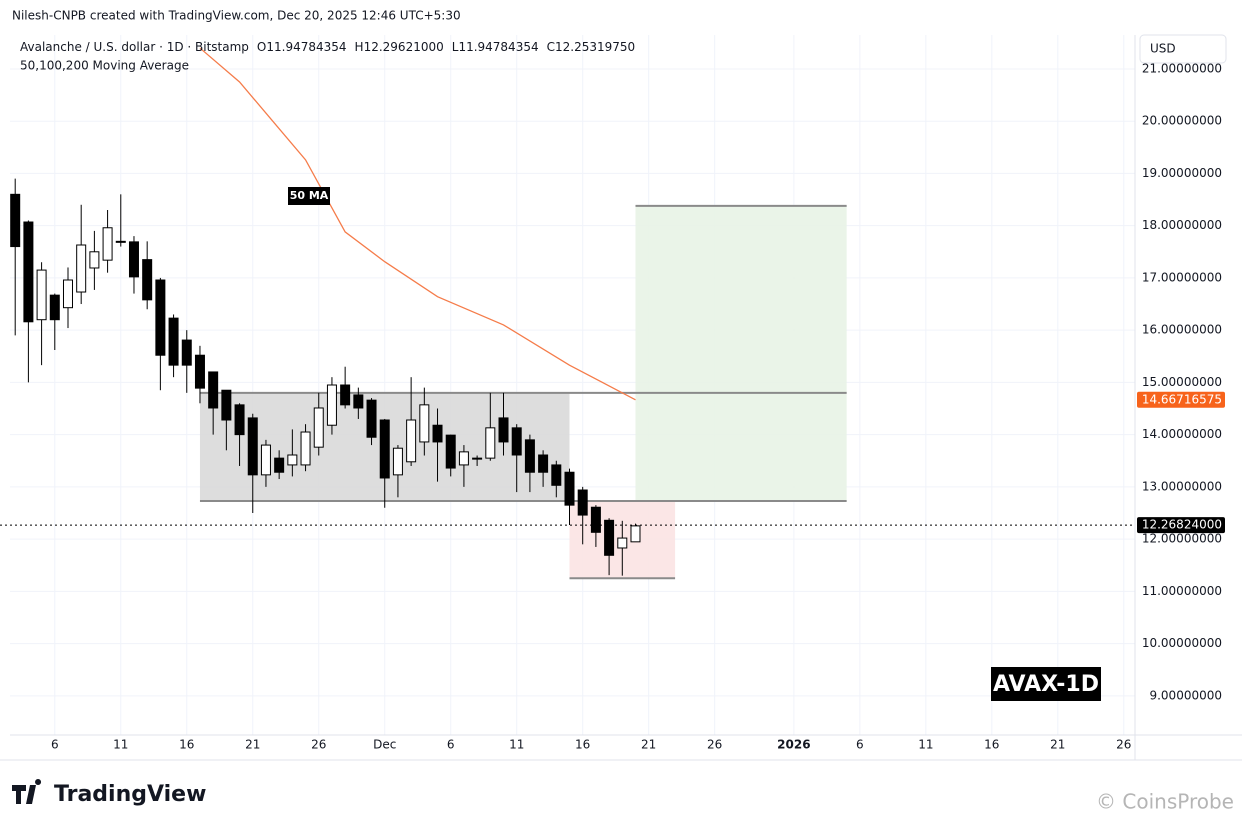 The image size is (1242, 828). I want to click on ma-price-tag, so click(1181, 399).